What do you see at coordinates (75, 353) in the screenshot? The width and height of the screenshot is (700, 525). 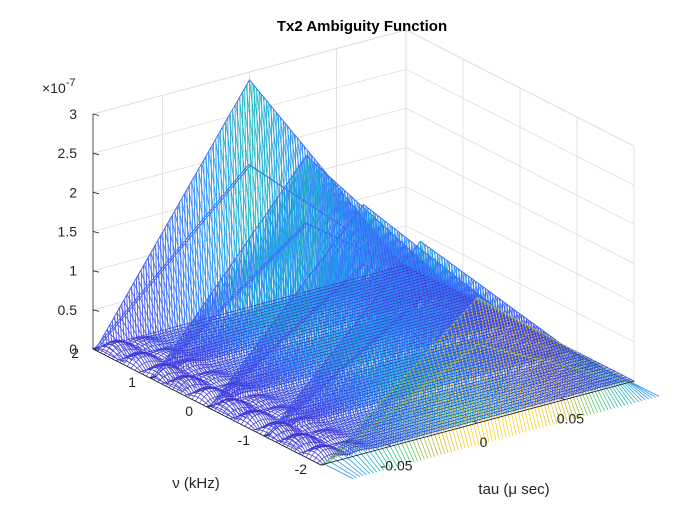 I see `y-tick-label: 2` at bounding box center [75, 353].